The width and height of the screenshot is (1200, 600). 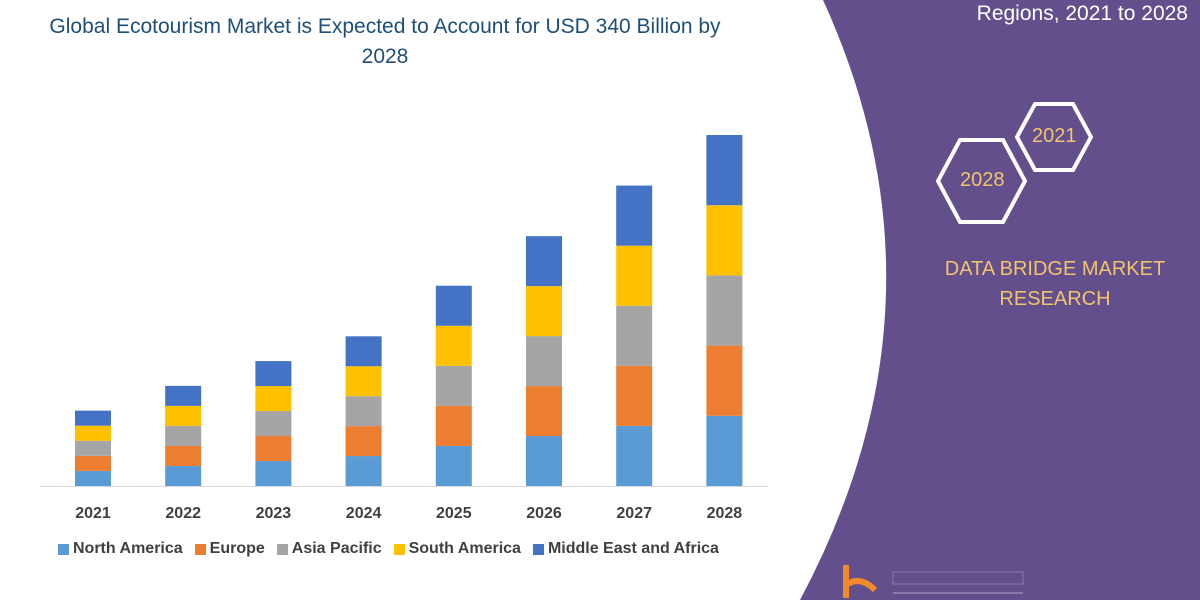 What do you see at coordinates (128, 548) in the screenshot?
I see `legend-label: North America` at bounding box center [128, 548].